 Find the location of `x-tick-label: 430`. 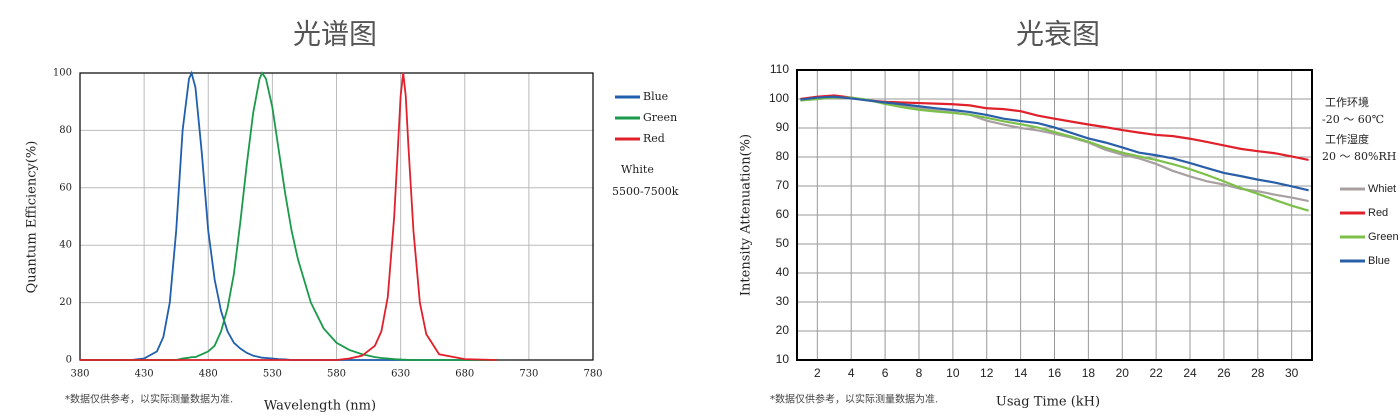

x-tick-label: 430 is located at coordinates (144, 374).